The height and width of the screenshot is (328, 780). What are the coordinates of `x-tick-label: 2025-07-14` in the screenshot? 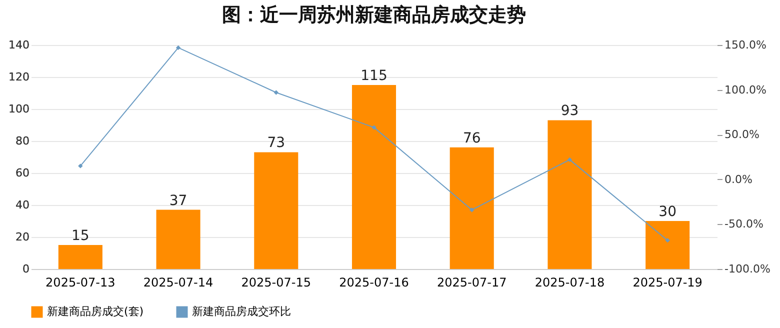 It's located at (178, 283).